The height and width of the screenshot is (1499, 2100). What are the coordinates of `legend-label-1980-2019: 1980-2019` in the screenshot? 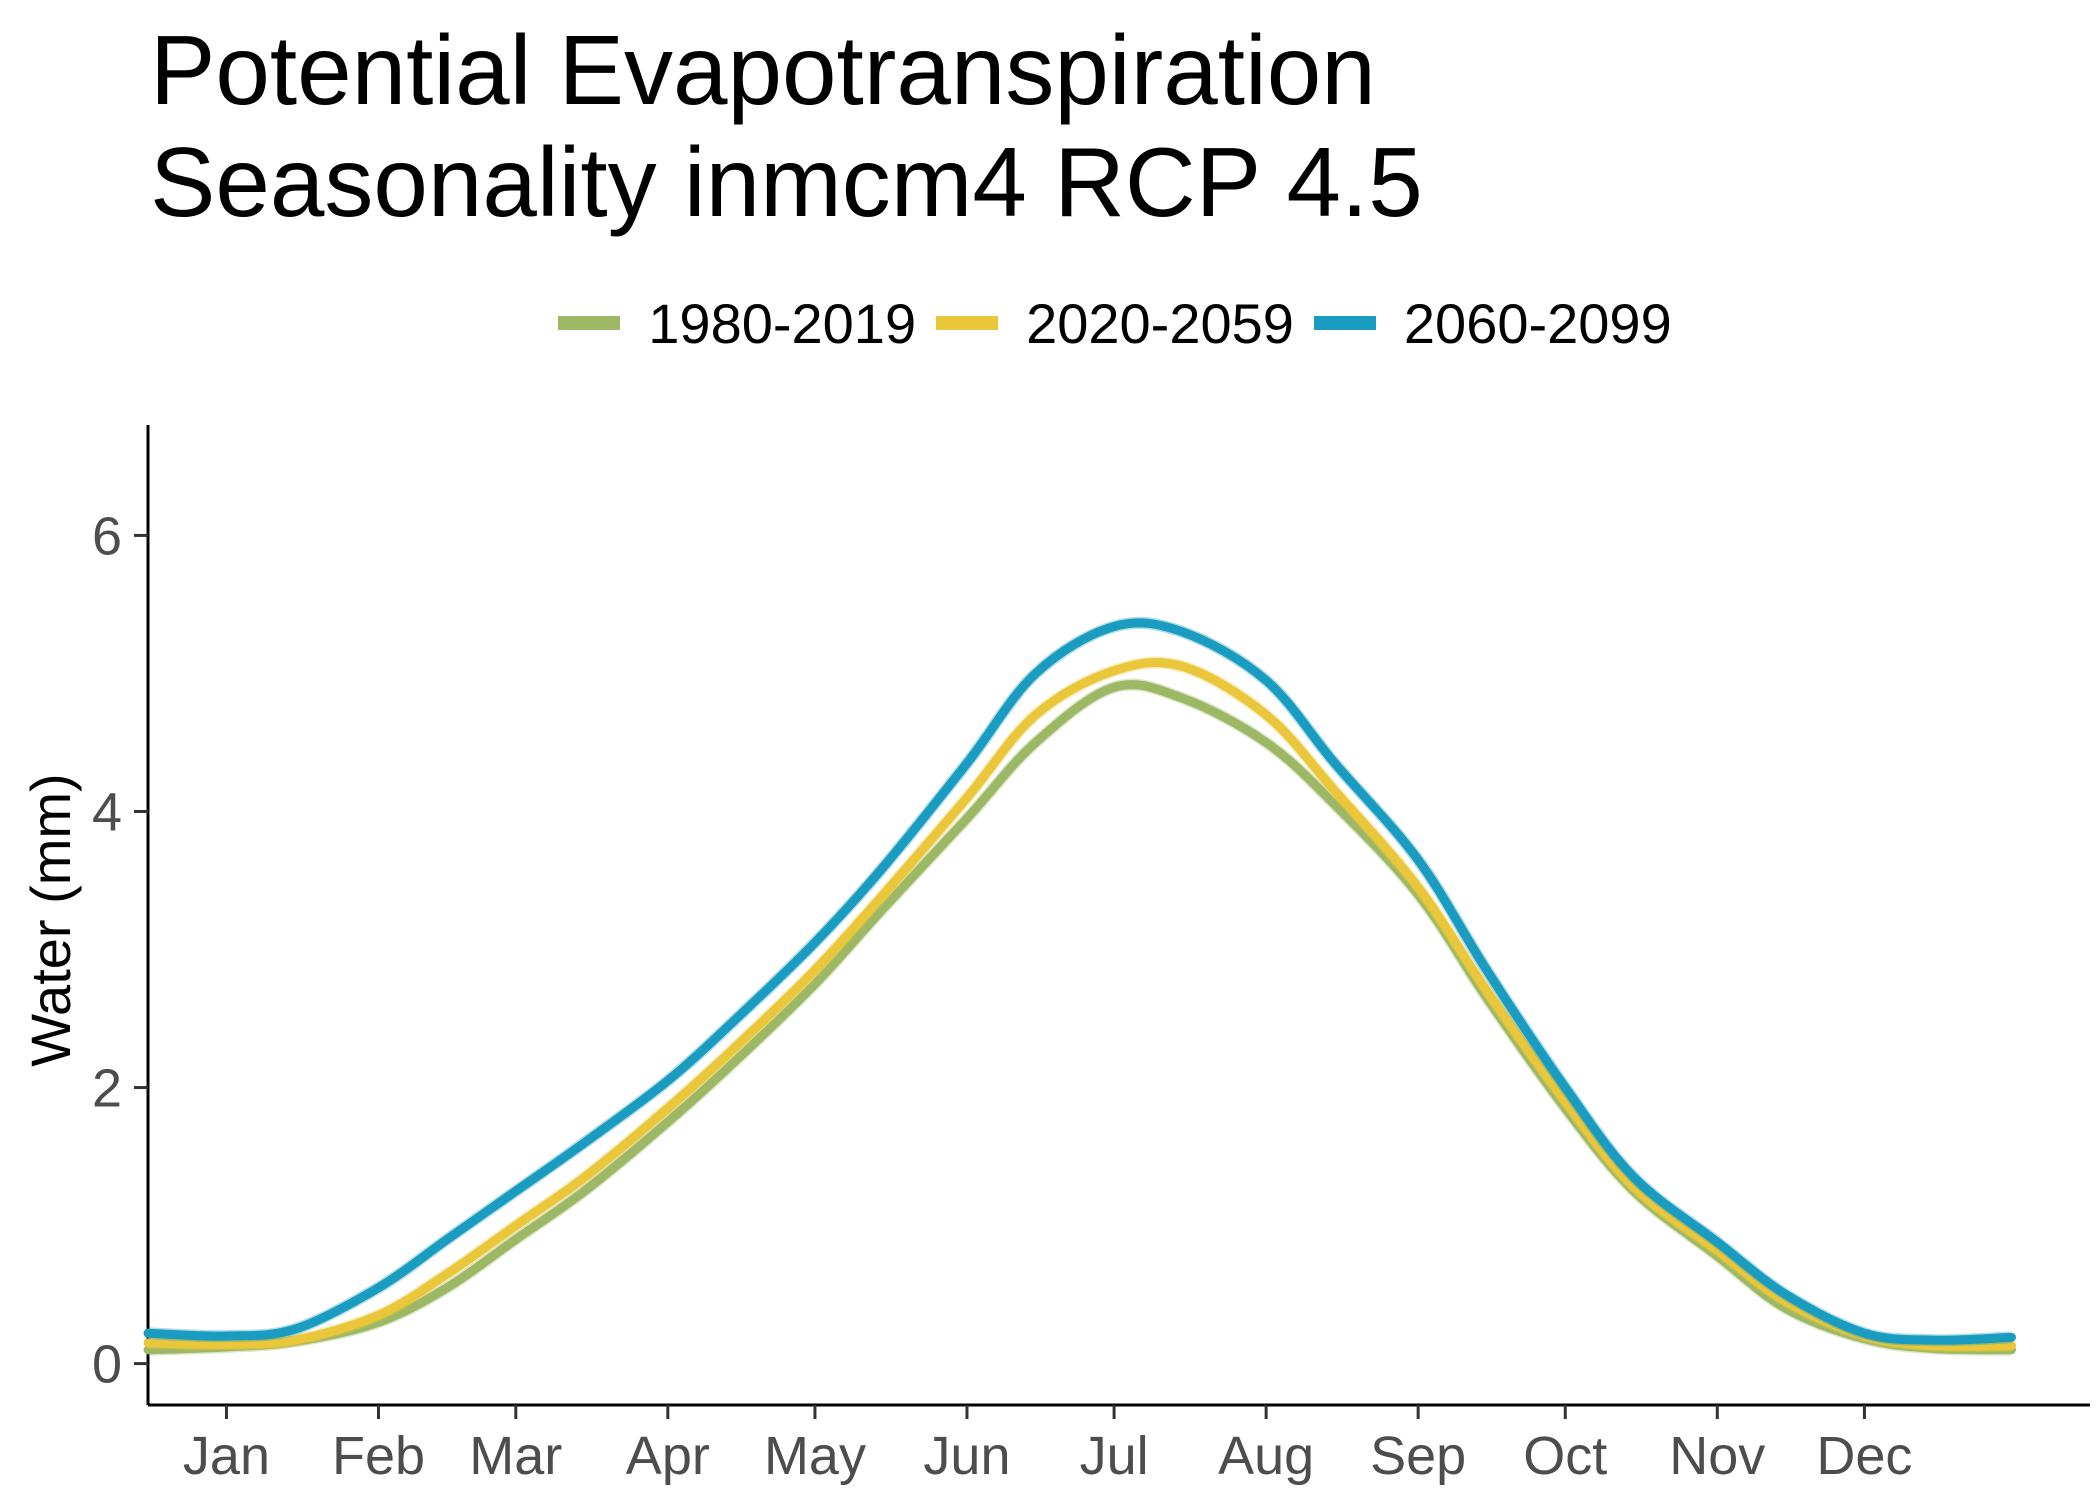 It's located at (782, 323).